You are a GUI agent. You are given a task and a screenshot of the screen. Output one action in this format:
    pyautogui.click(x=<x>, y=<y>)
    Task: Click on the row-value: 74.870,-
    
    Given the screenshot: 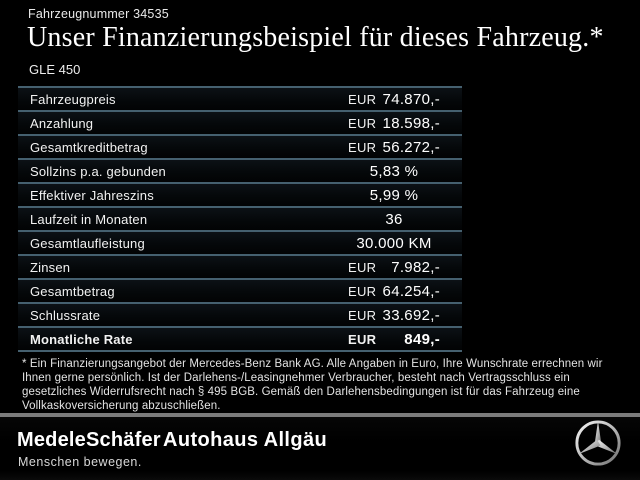 What is the action you would take?
    pyautogui.click(x=411, y=99)
    